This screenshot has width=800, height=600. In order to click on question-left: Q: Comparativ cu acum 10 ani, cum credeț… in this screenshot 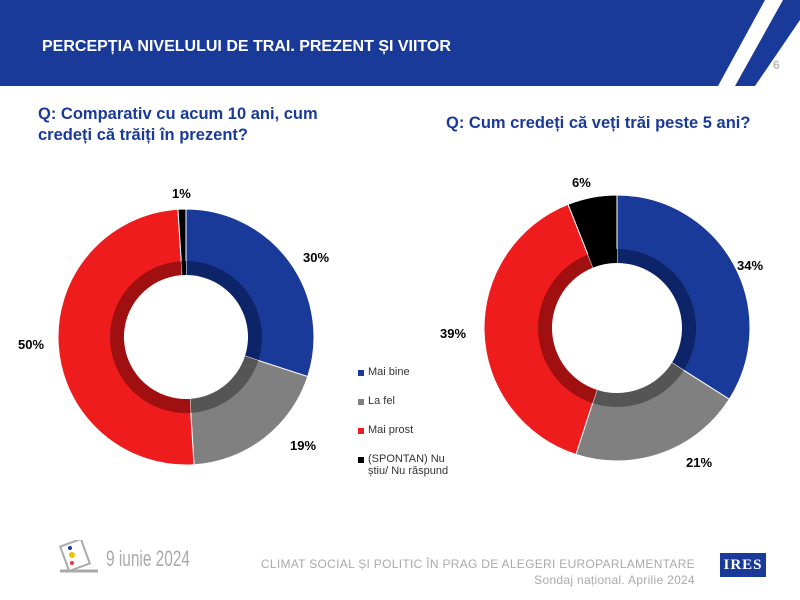, I will do `click(178, 124)`.